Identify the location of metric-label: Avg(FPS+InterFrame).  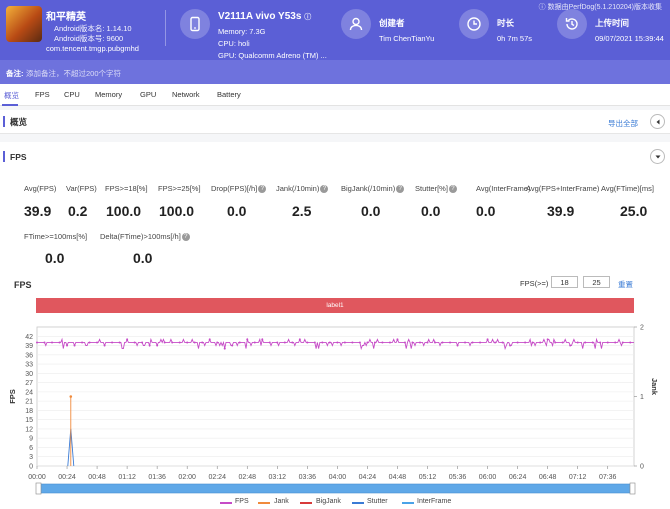
(563, 188).